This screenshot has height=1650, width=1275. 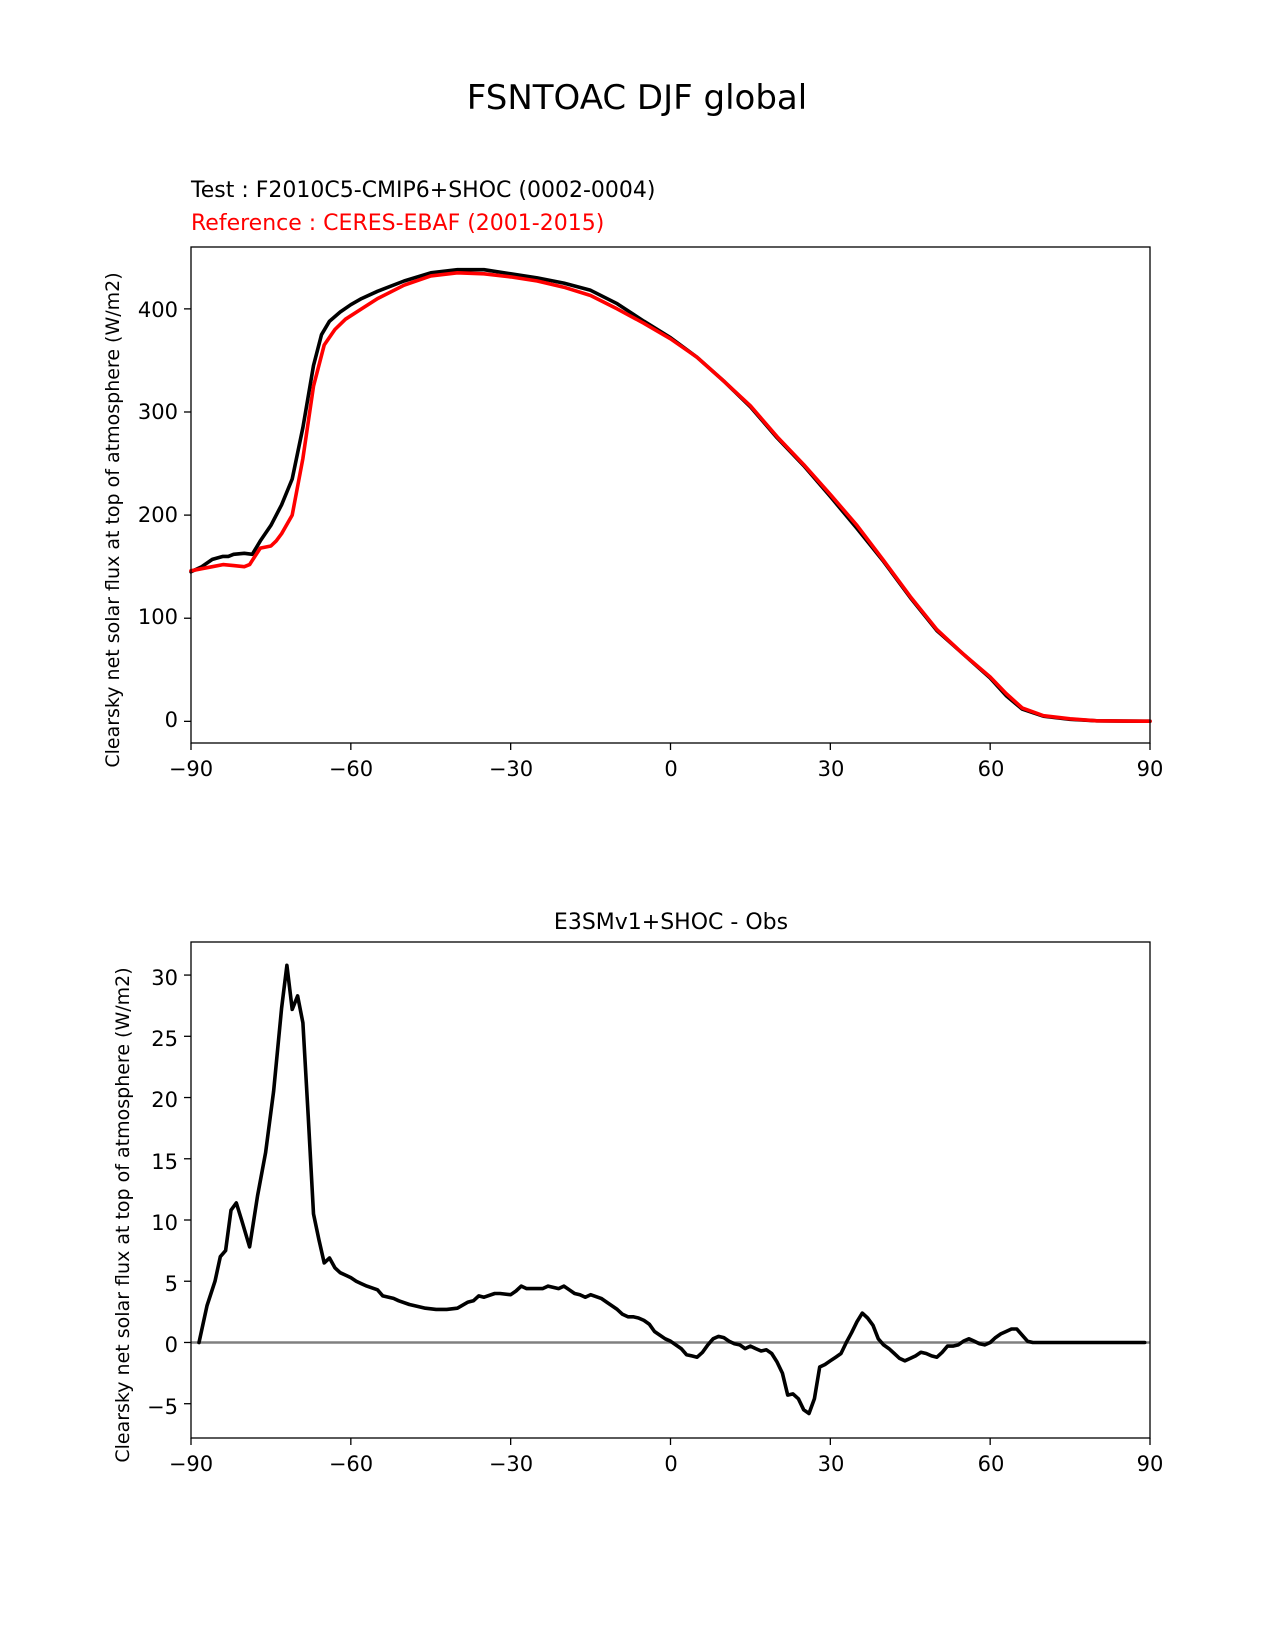 What do you see at coordinates (164, 1223) in the screenshot?
I see `y-tick-label: 10` at bounding box center [164, 1223].